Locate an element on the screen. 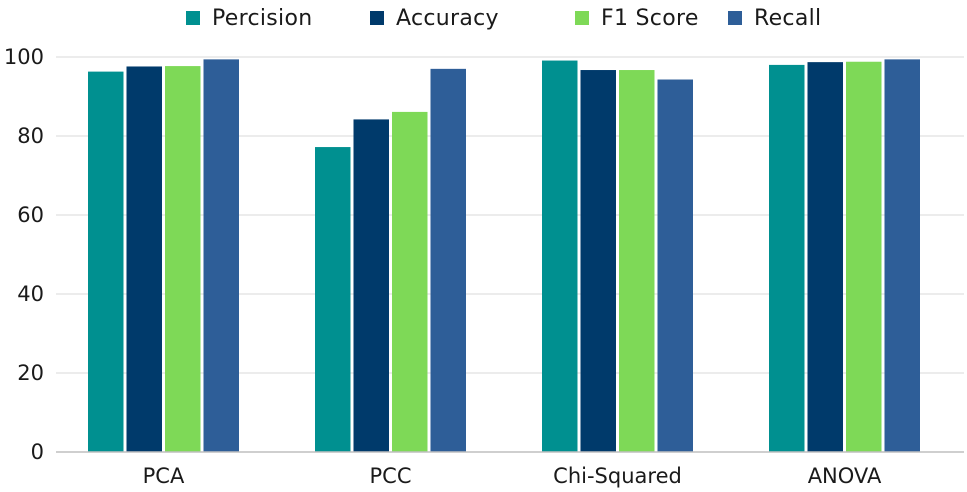 This screenshot has height=492, width=967. legend-swatch-f1-score is located at coordinates (582, 18).